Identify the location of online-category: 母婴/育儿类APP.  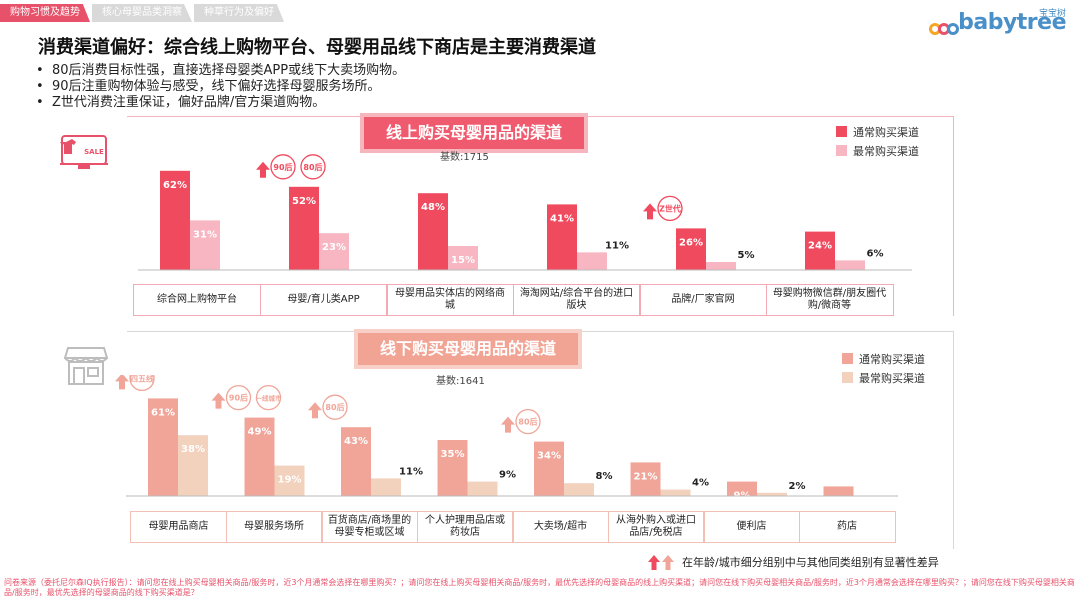
(323, 300).